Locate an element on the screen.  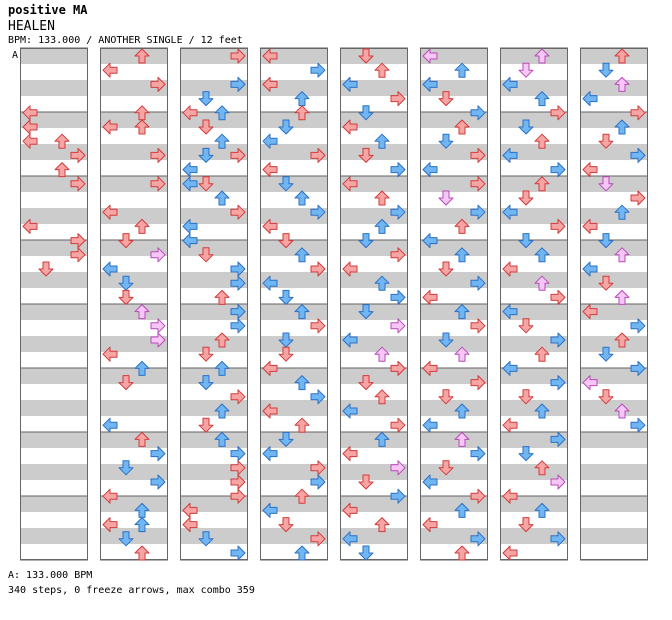
bpm-section-marker: A is located at coordinates (15, 55).